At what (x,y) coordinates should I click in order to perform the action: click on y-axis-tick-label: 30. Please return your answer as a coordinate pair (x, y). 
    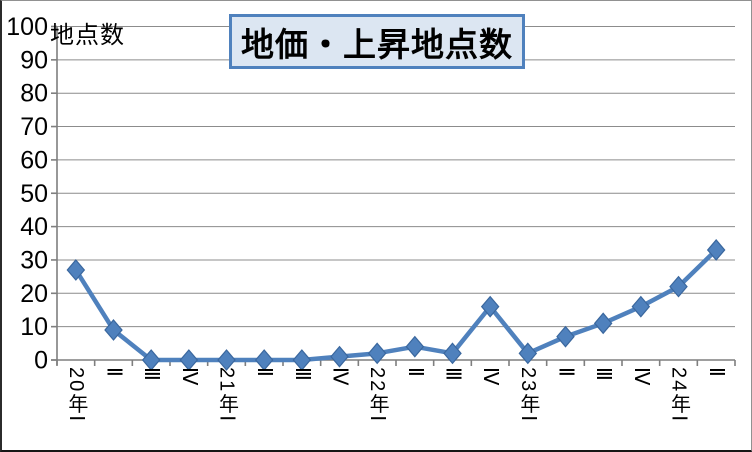
    Looking at the image, I should click on (34, 260).